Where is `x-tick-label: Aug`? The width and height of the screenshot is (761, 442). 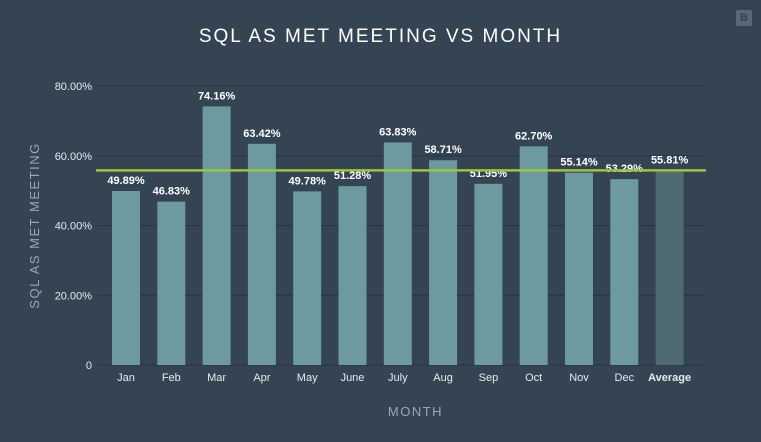
x-tick-label: Aug is located at coordinates (443, 378).